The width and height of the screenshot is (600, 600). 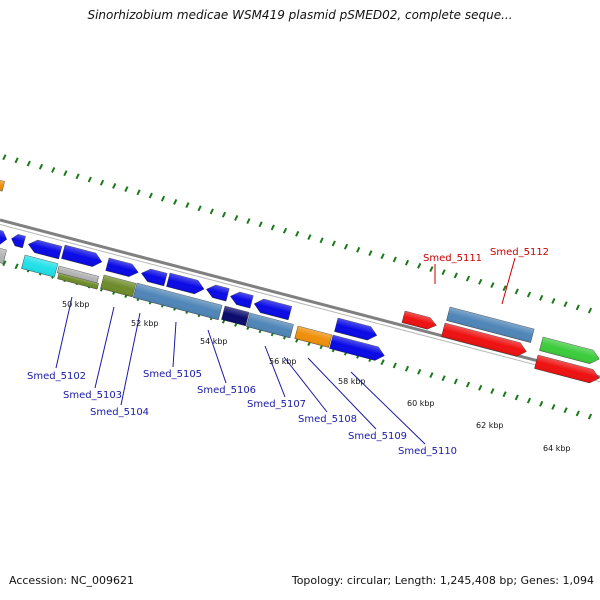 I want to click on scale-label: 60 kbp, so click(x=421, y=403).